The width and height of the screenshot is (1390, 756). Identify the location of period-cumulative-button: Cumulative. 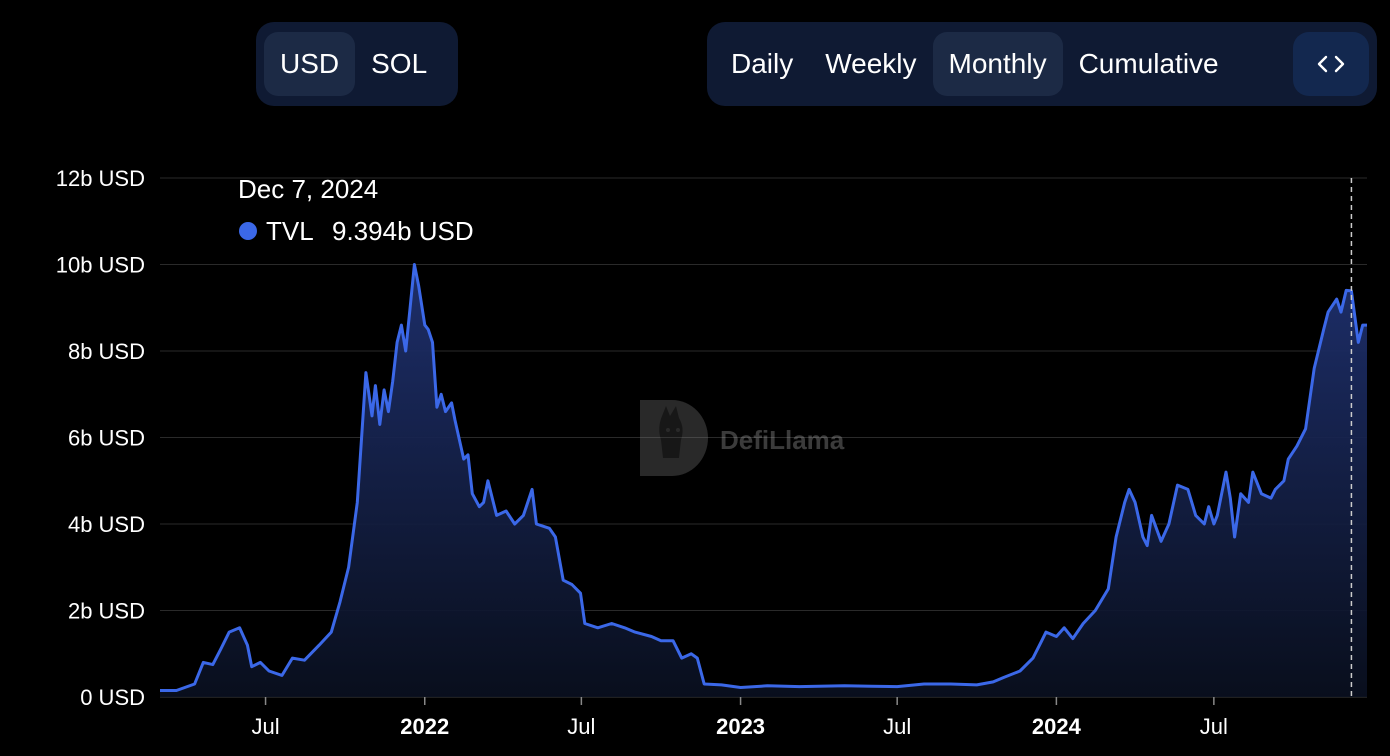
(1148, 63).